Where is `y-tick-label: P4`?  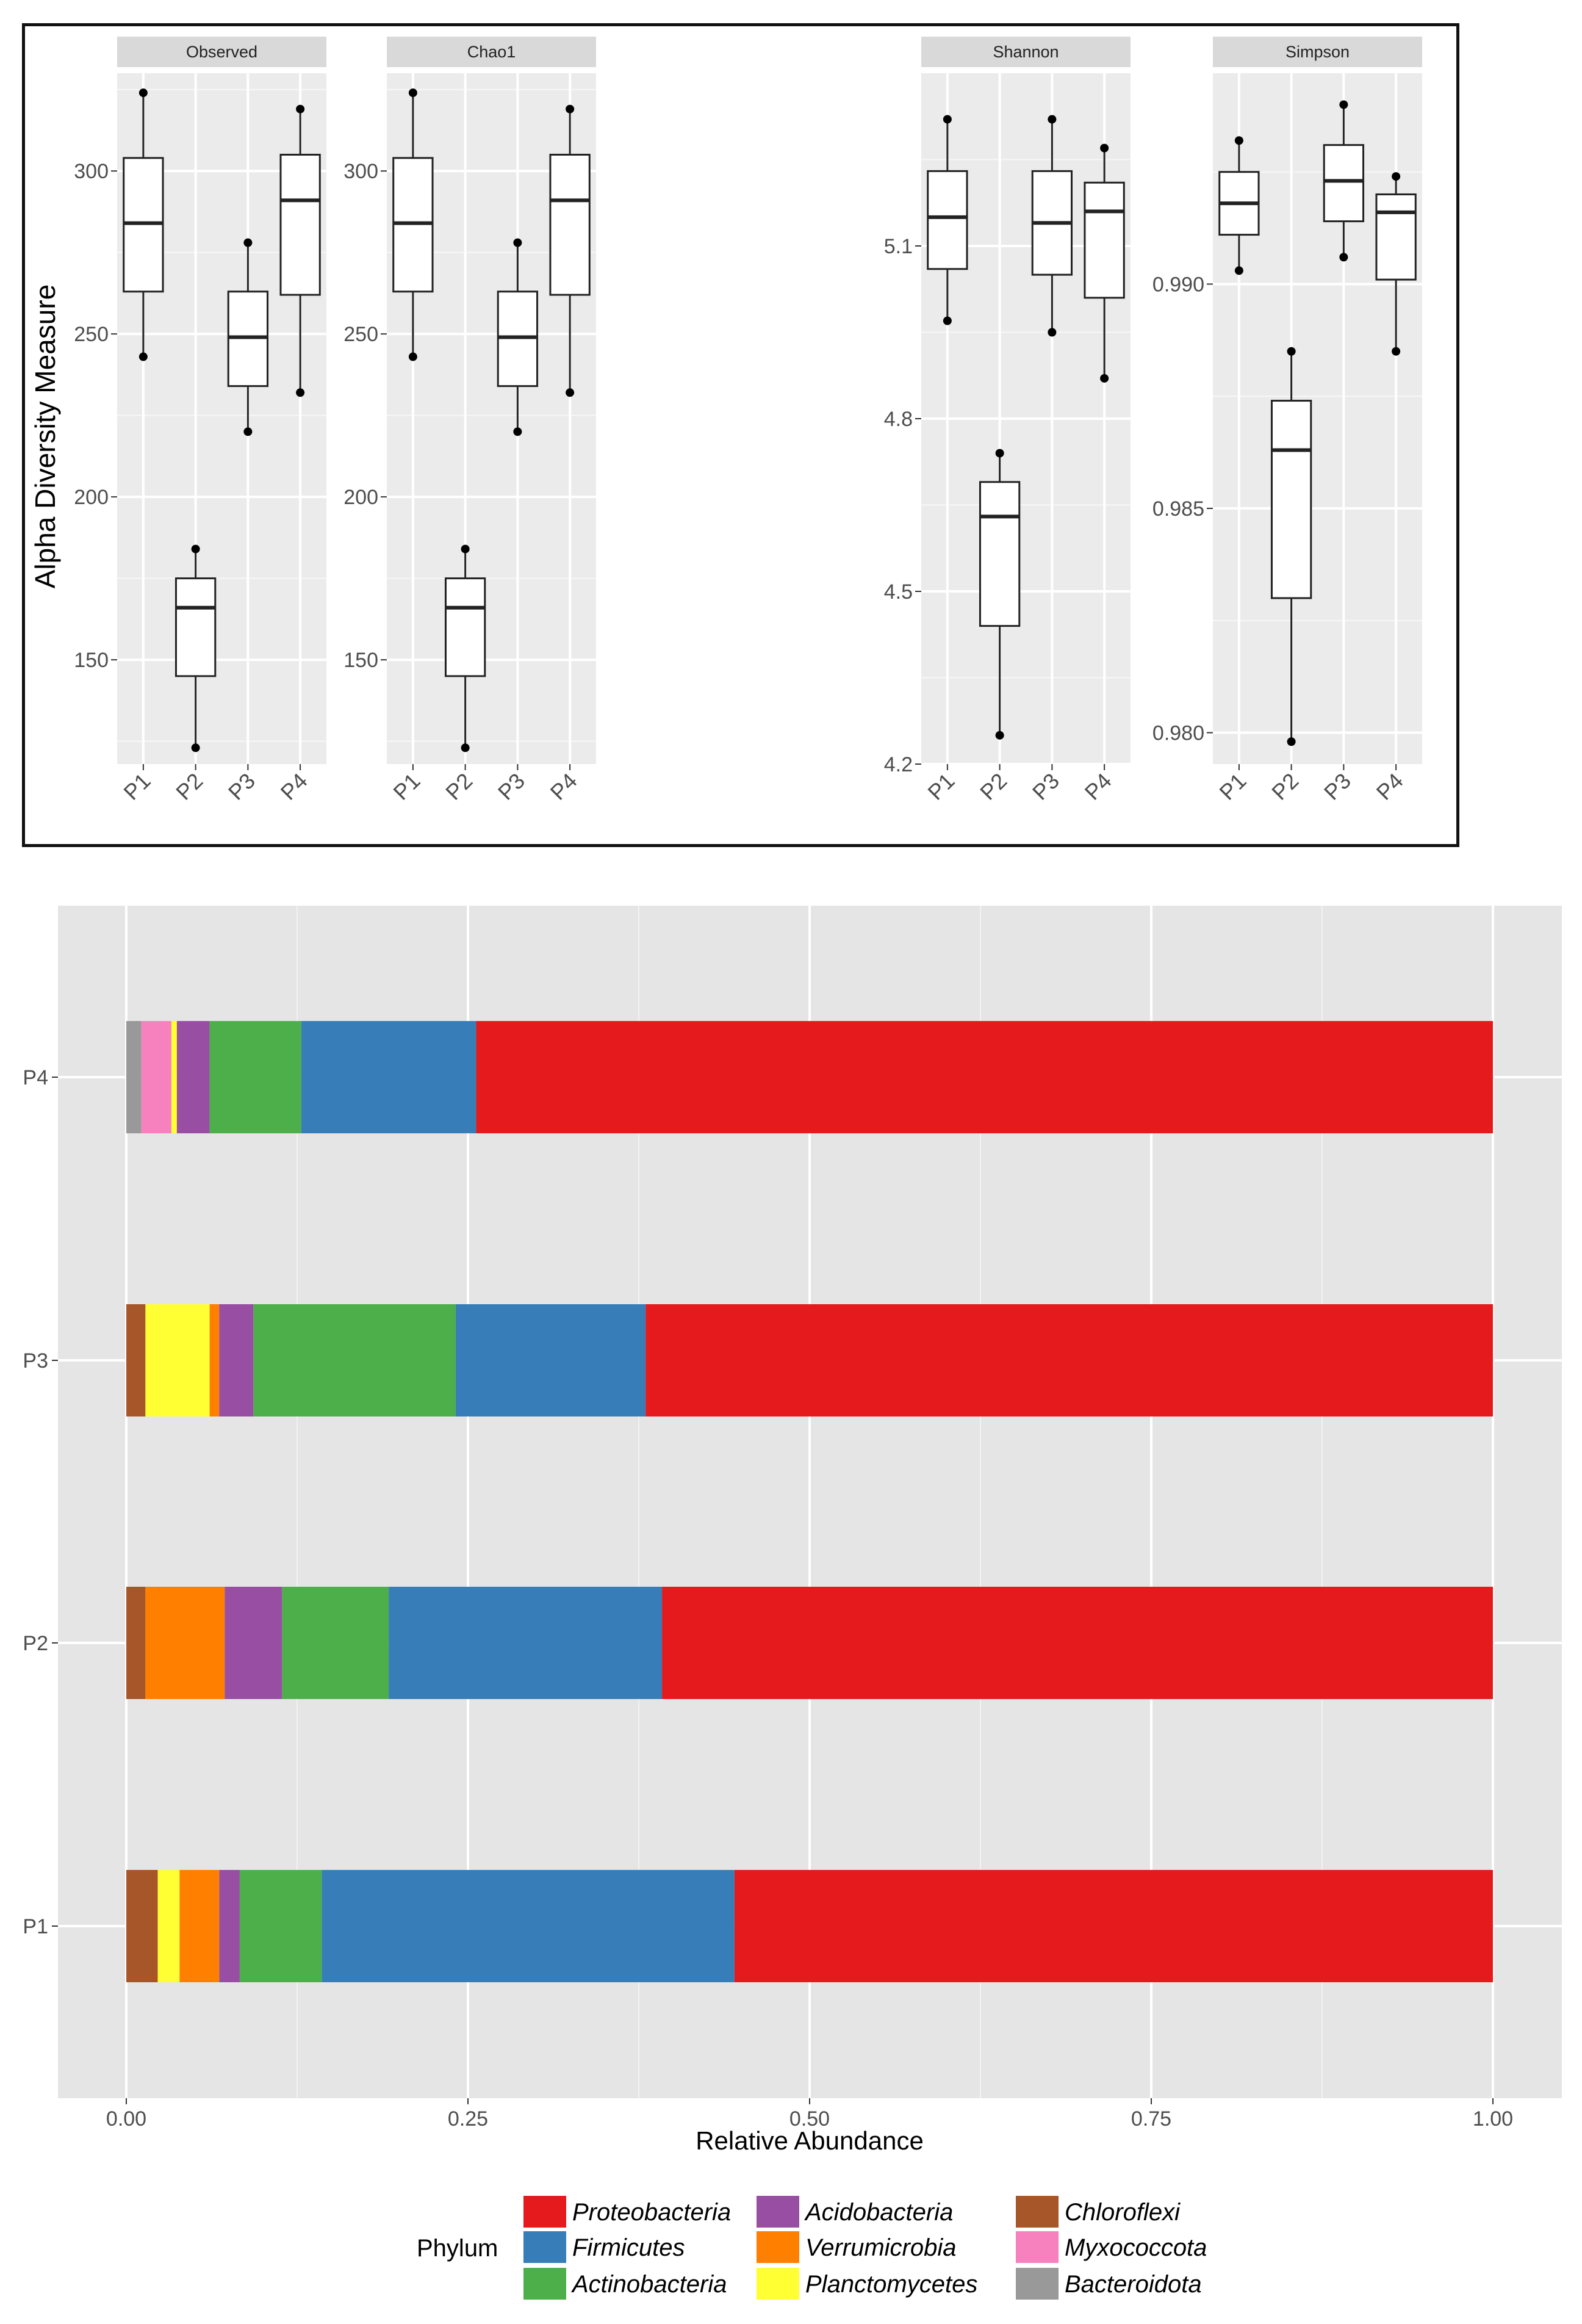
y-tick-label: P4 is located at coordinates (35, 1077).